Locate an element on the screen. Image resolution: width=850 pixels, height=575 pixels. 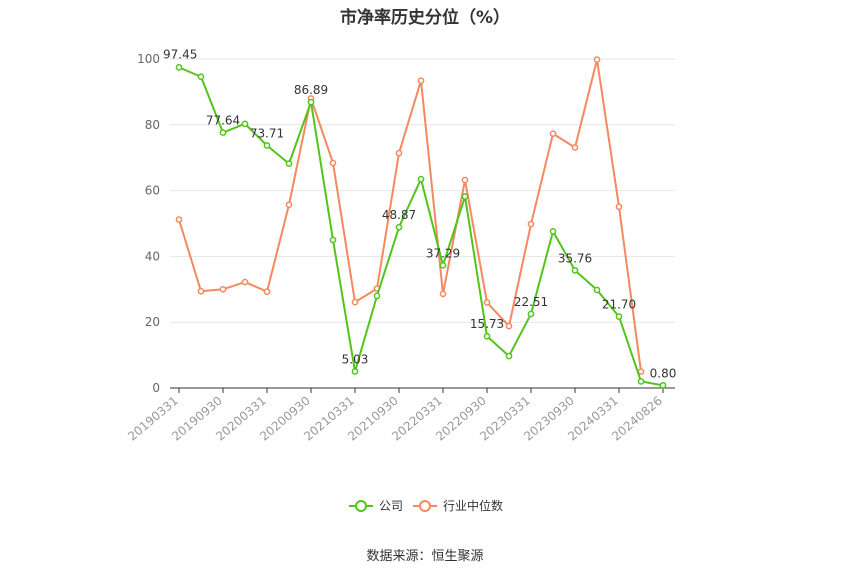
data-label: 21.70 is located at coordinates (619, 305).